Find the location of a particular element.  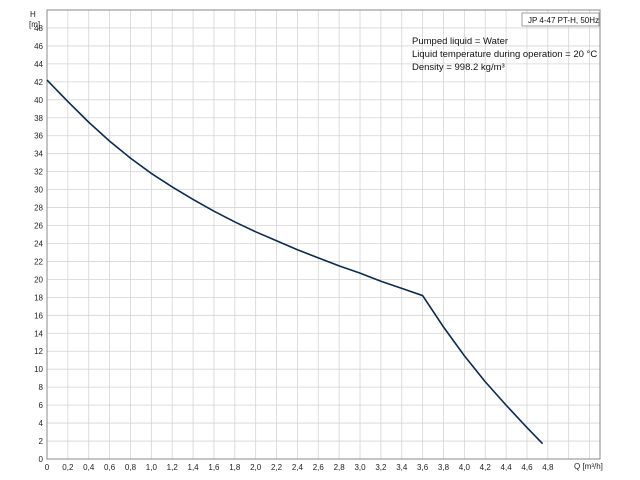

x-tick-label: 1,6 is located at coordinates (214, 467).